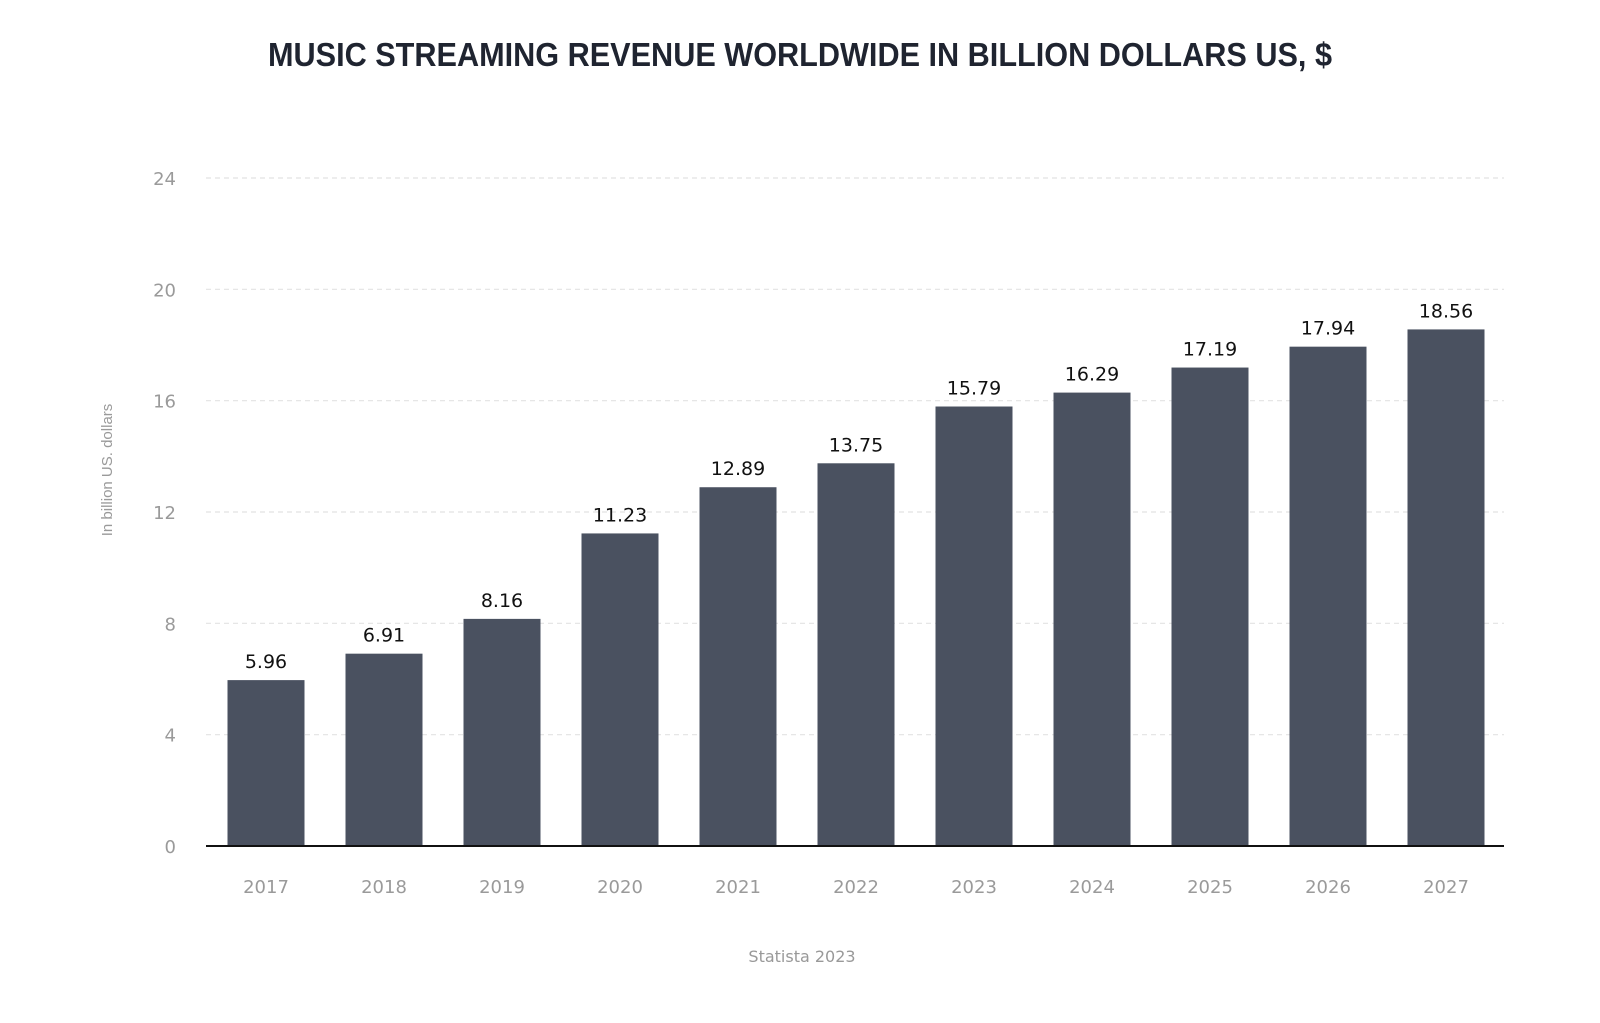  Describe the element at coordinates (164, 179) in the screenshot. I see `y-tick-label: 24` at that location.